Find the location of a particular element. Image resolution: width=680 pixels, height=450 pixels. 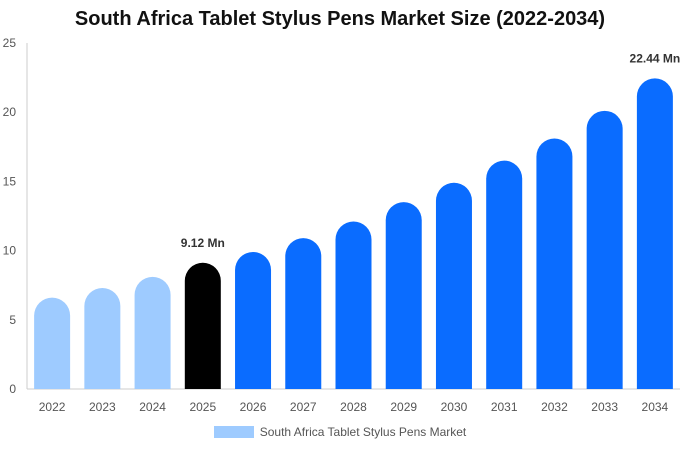

data-label-2034: 22.44 Mn is located at coordinates (655, 58).